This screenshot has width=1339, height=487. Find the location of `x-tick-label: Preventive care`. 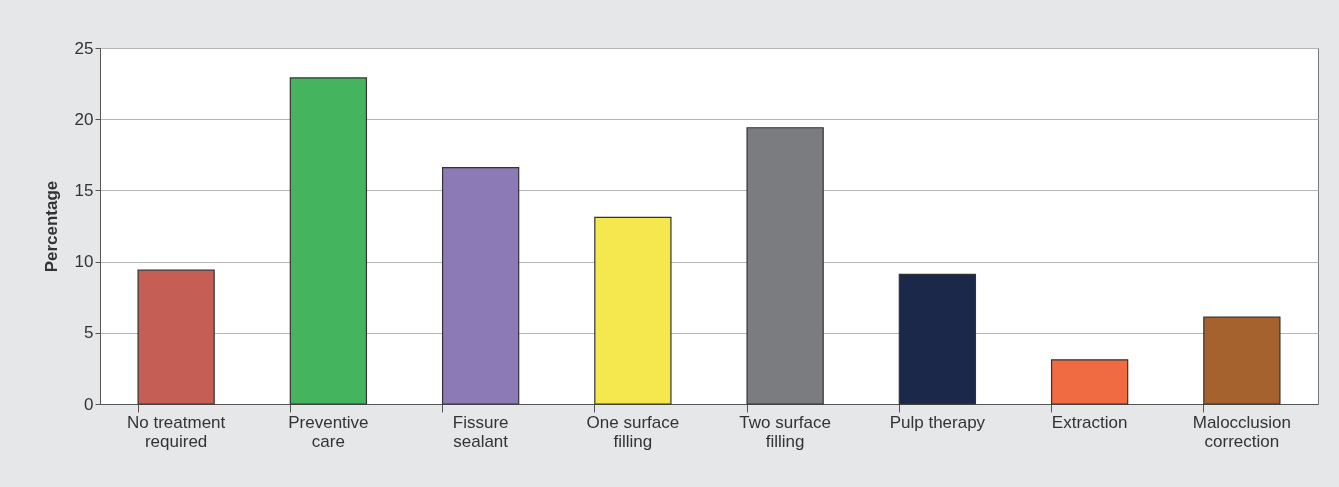

x-tick-label: Preventive care is located at coordinates (328, 431).